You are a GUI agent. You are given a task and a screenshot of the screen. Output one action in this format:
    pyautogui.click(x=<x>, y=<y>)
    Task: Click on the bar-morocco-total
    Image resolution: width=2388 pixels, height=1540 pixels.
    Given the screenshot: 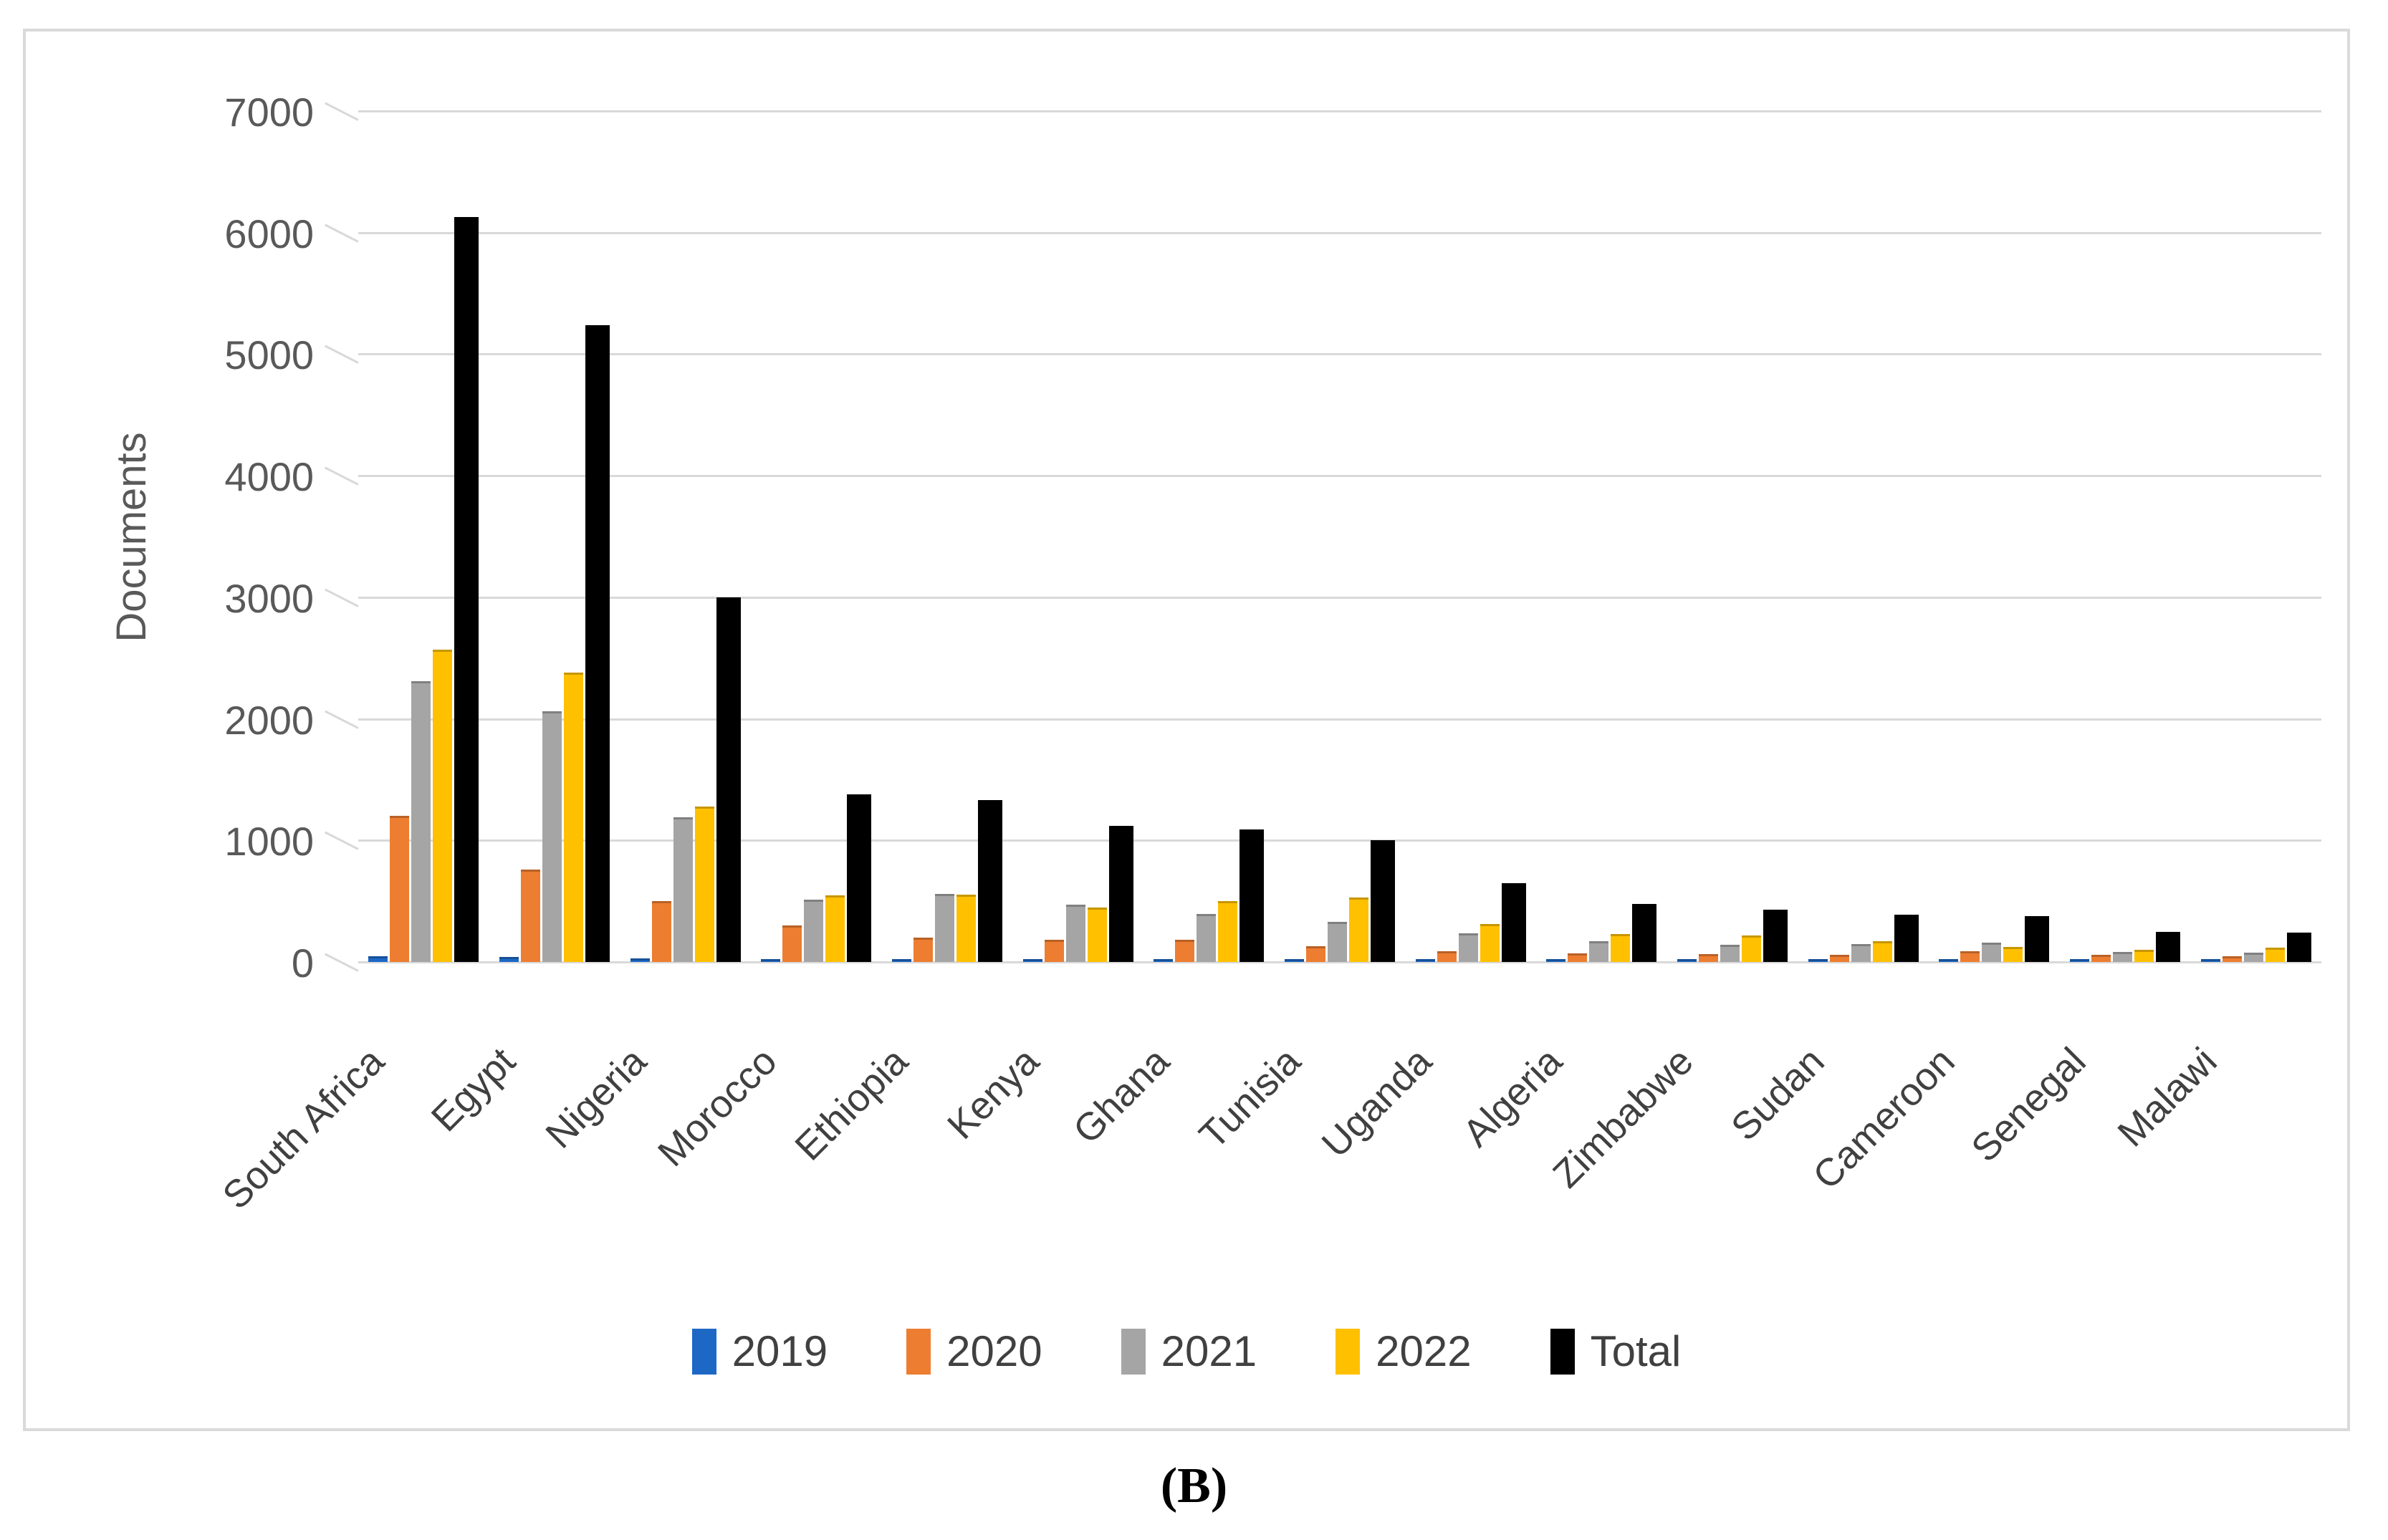 What is the action you would take?
    pyautogui.click(x=859, y=878)
    